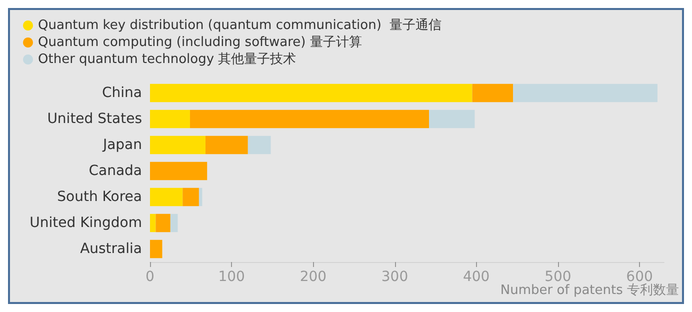 This screenshot has width=692, height=312. I want to click on x-tick-label: 0, so click(150, 277).